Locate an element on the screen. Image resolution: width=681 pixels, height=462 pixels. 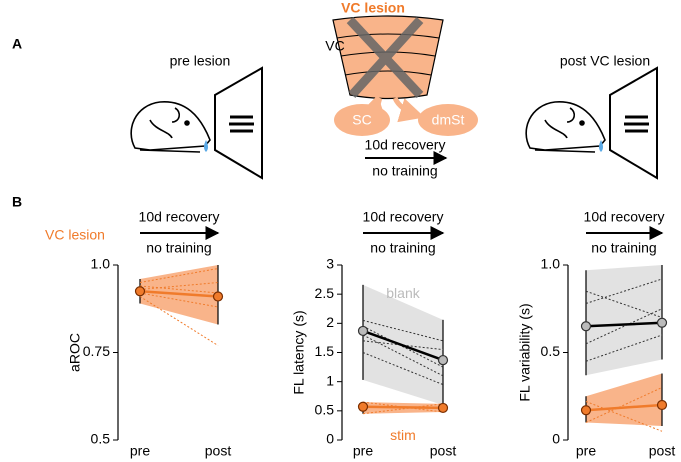
lesion-x is located at coordinates (385, 57).